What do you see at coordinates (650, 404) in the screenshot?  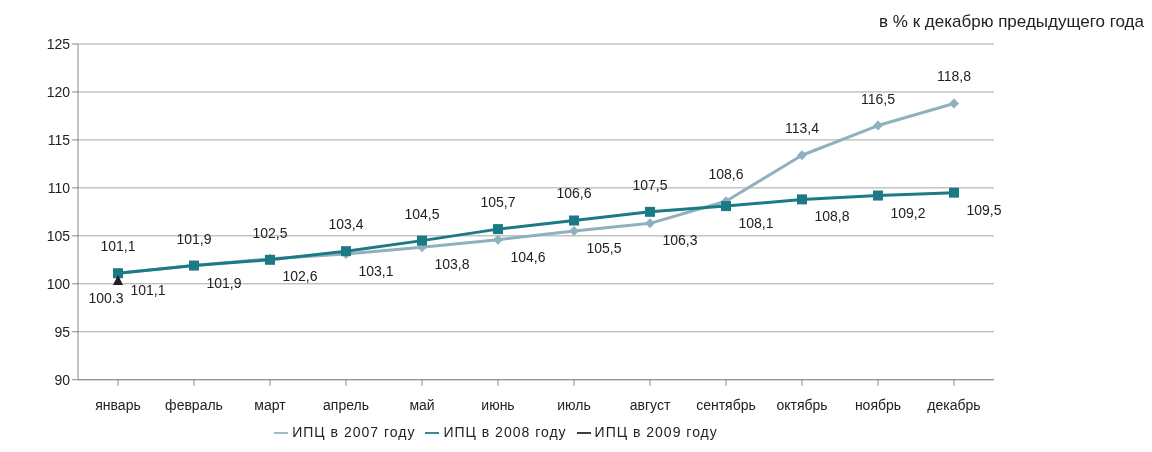 I see `x-tick-label: август` at bounding box center [650, 404].